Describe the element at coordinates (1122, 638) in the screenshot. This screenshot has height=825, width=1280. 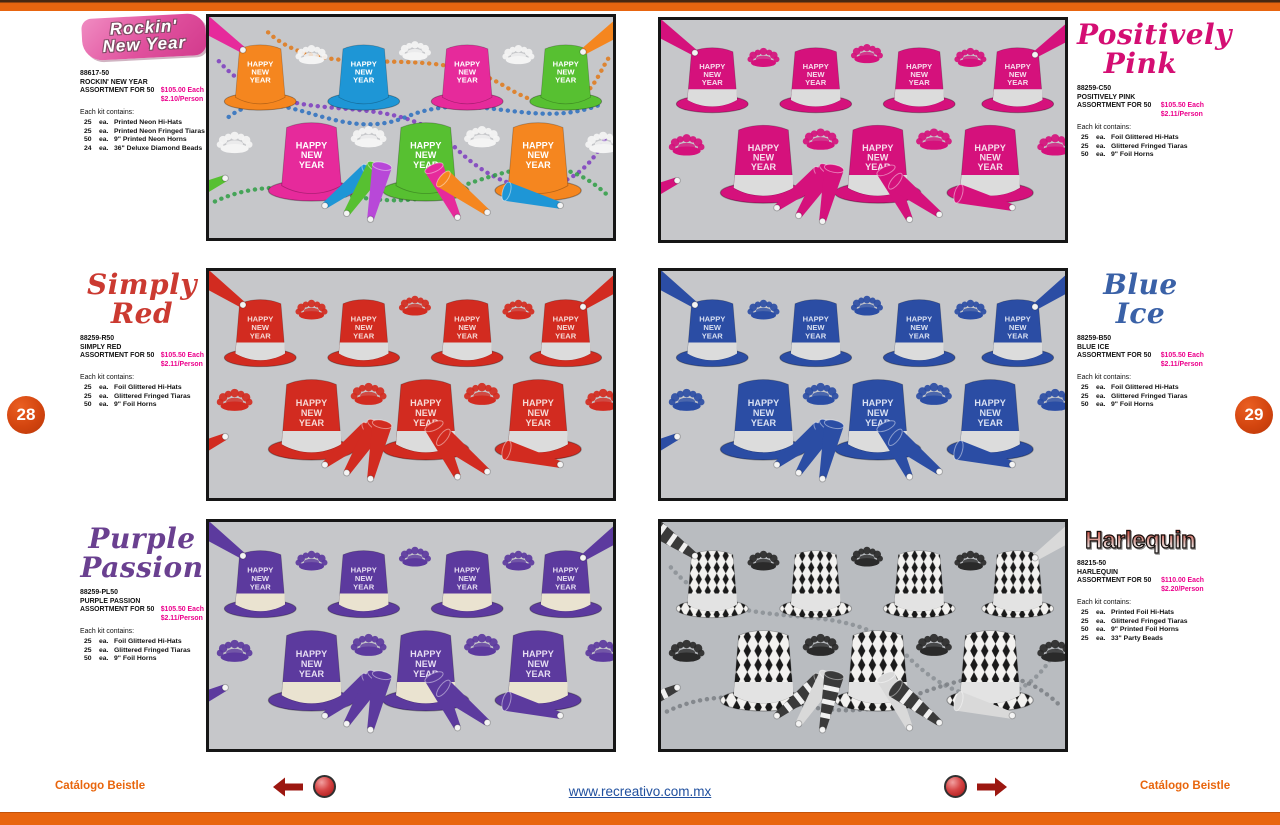
I see `kit-item: 25 ea. 33" Party Beads` at that location.